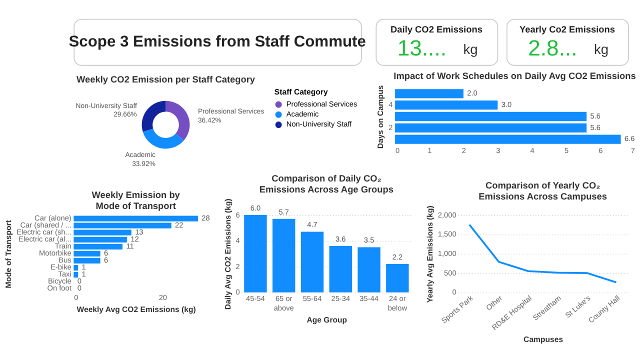 This screenshot has height=360, width=640. I want to click on y-tick-label: On foot, so click(59, 288).